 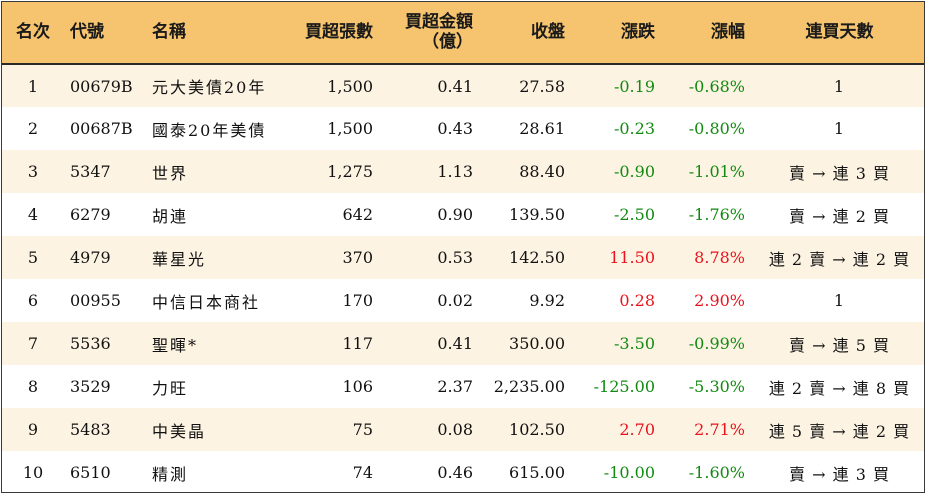 What do you see at coordinates (634, 128) in the screenshot?
I see `cell-change: -0.23` at bounding box center [634, 128].